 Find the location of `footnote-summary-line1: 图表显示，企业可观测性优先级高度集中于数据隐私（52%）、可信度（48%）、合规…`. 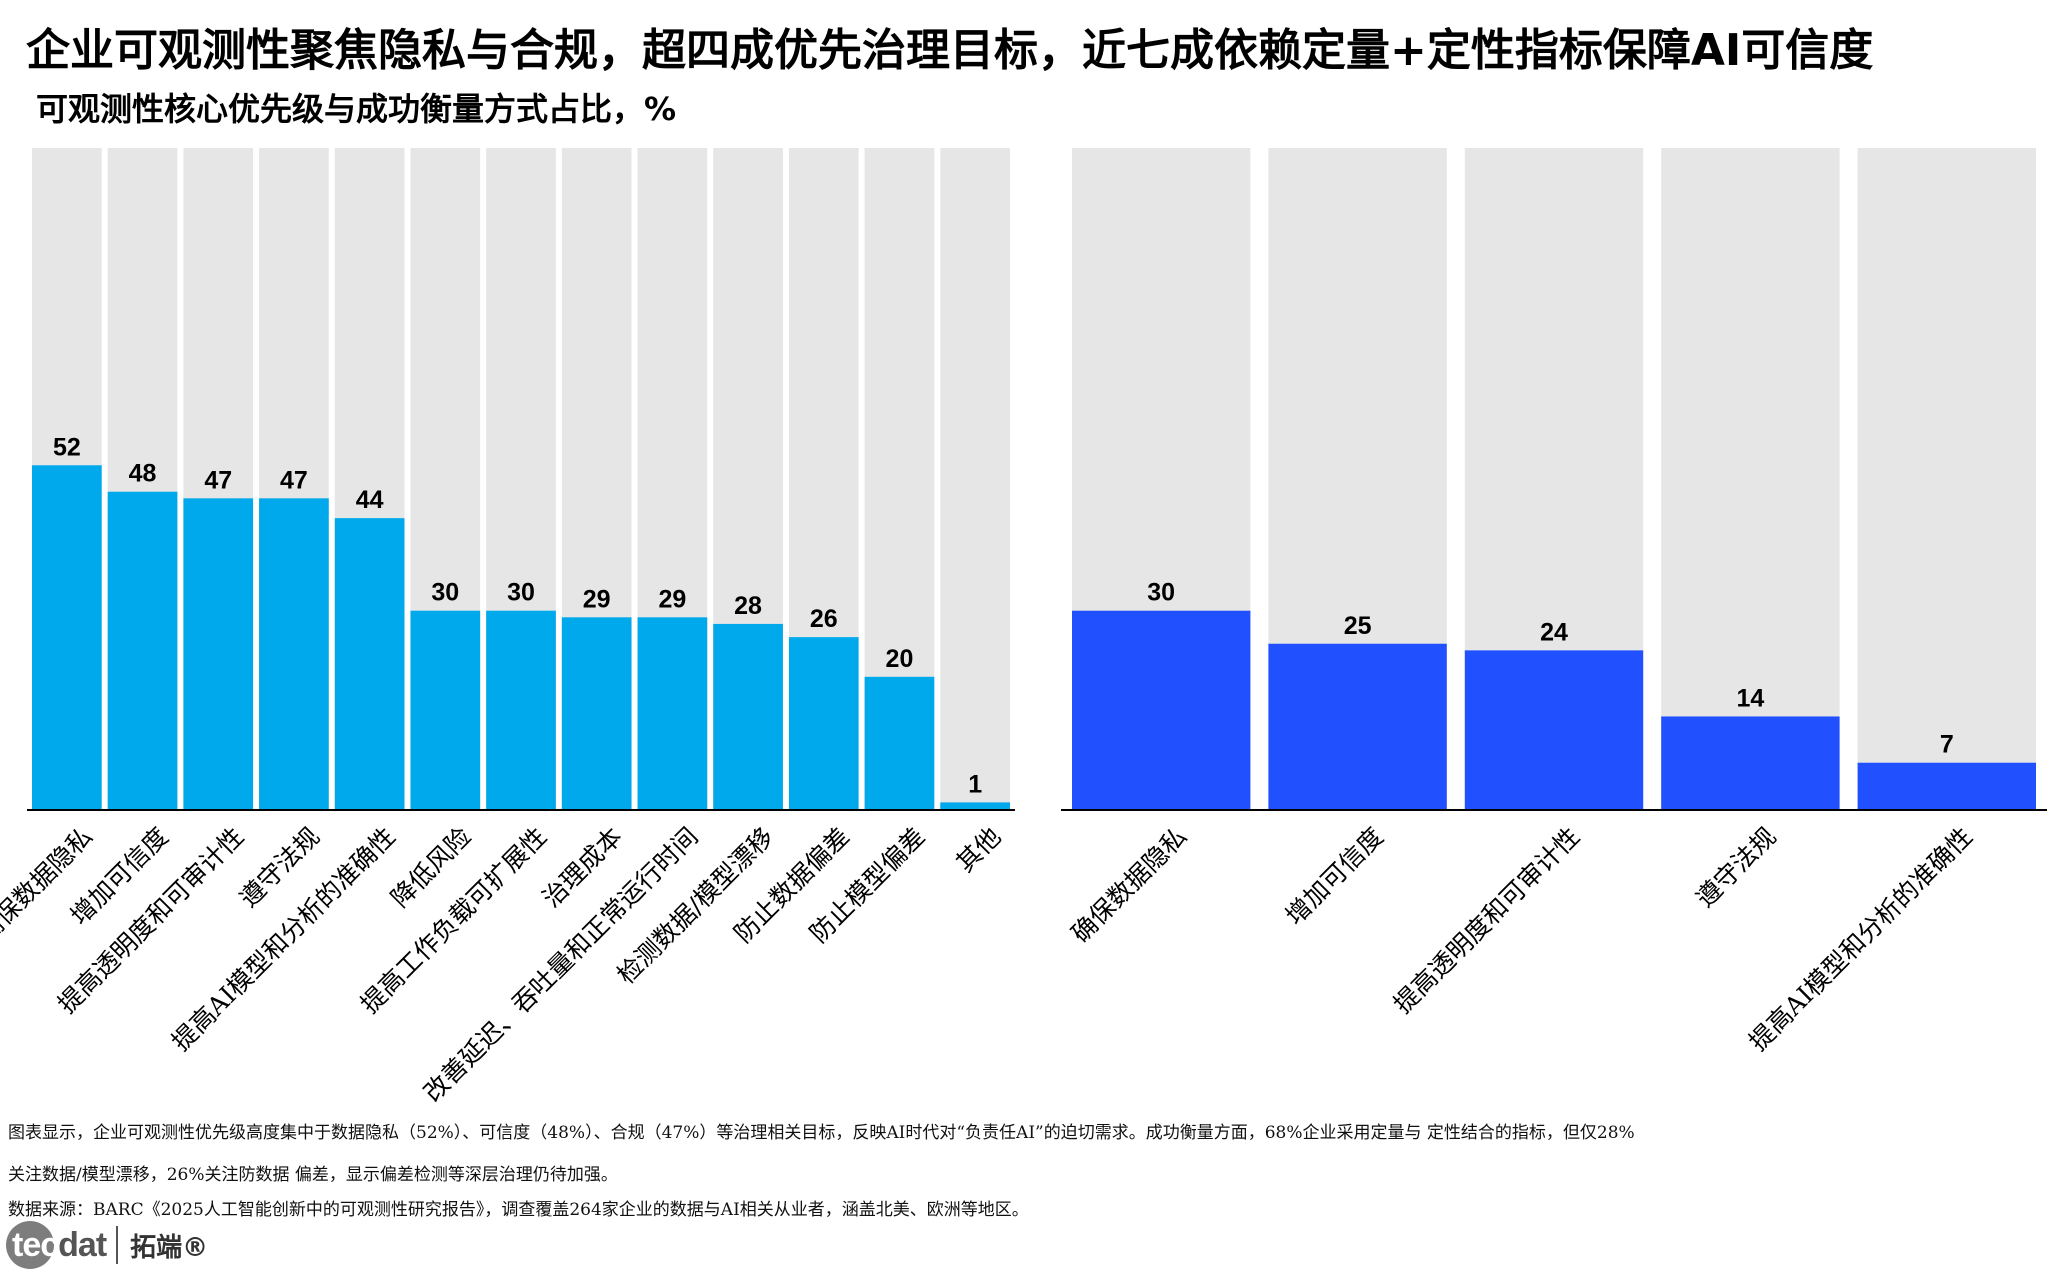

footnote-summary-line1: 图表显示，企业可观测性优先级高度集中于数据隐私（52%）、可信度（48%）、合规… is located at coordinates (821, 1133).